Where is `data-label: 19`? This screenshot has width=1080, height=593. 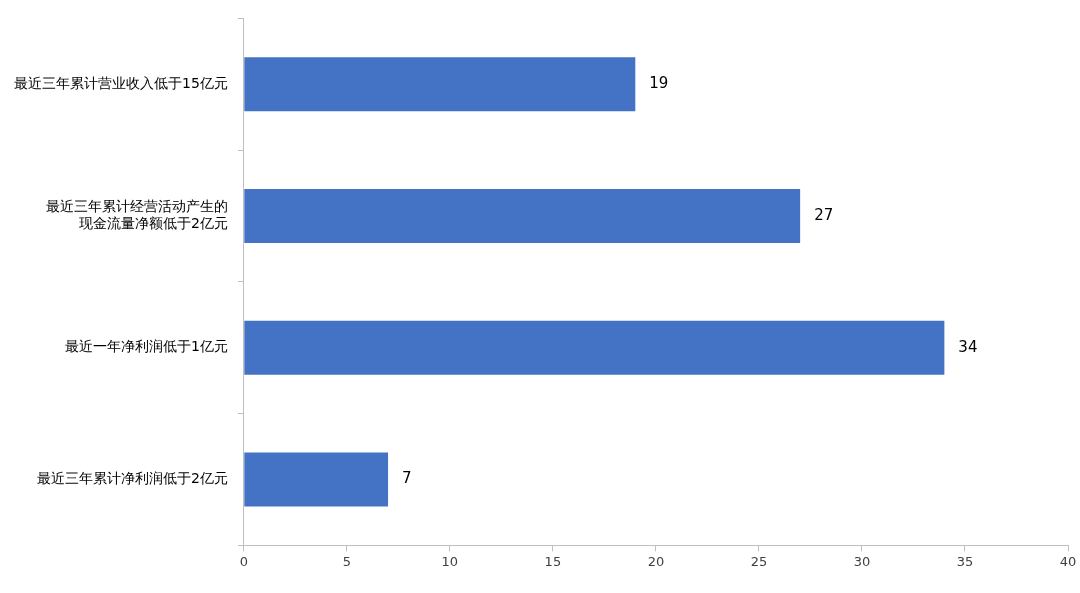
data-label: 19 is located at coordinates (659, 83).